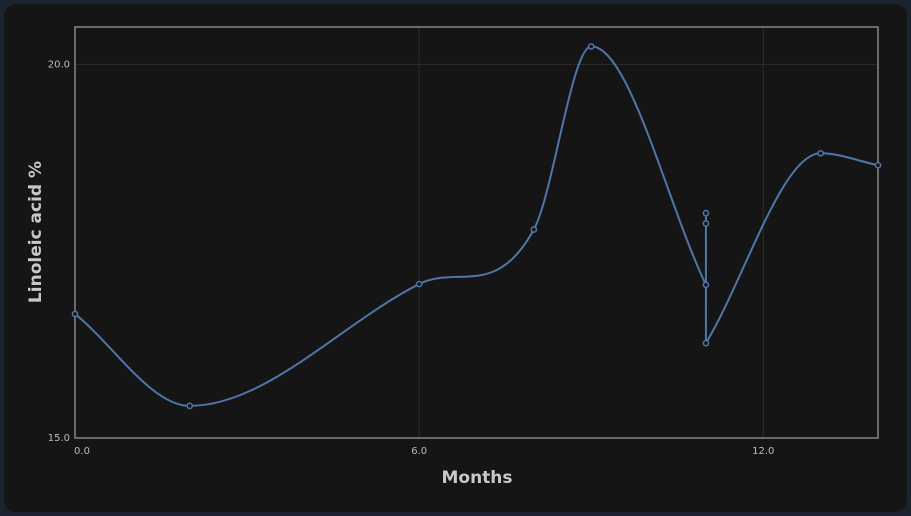 This screenshot has height=516, width=911. I want to click on x-tick-label: 0.0, so click(82, 451).